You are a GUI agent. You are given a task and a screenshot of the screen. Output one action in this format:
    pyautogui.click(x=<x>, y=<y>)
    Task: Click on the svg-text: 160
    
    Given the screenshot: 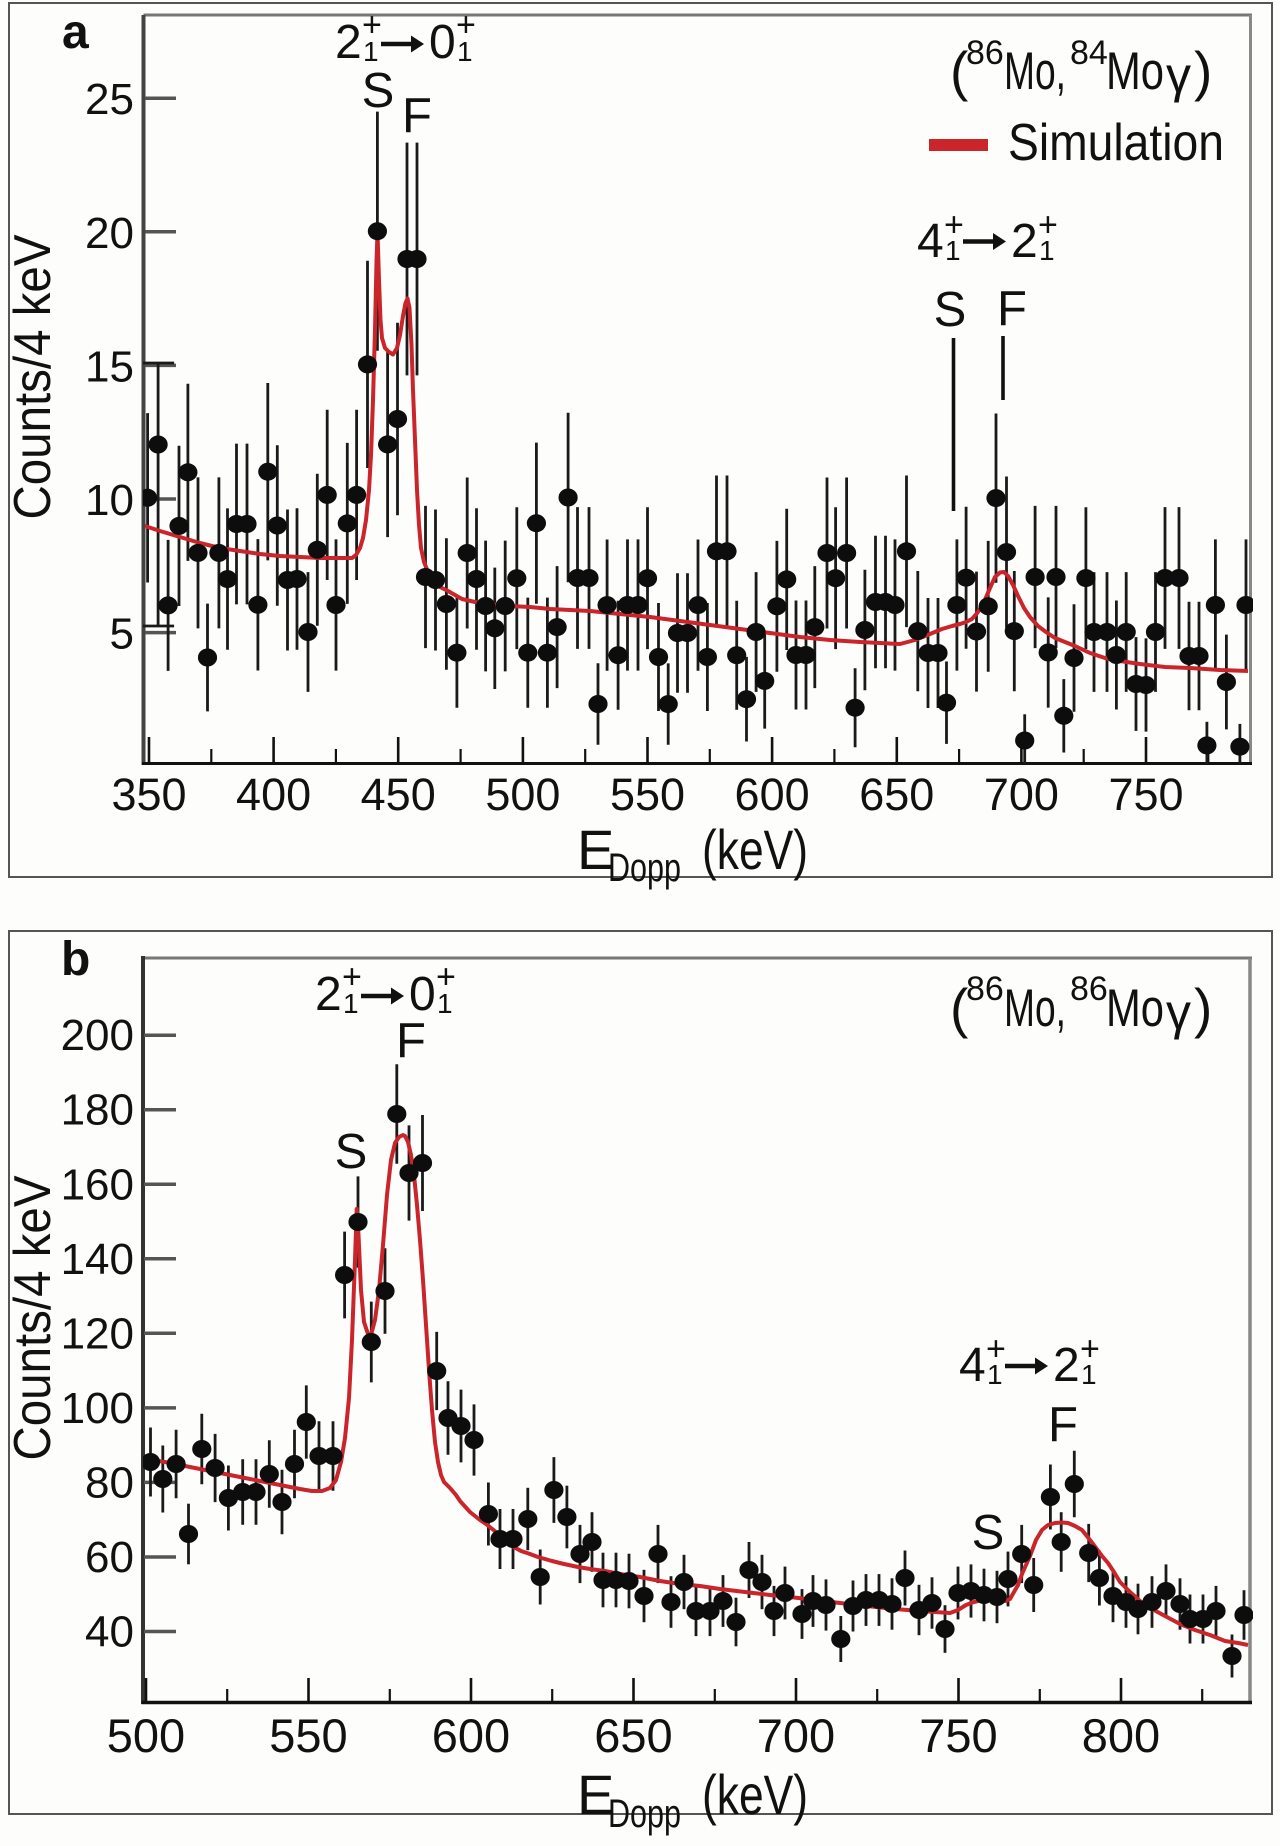 What is the action you would take?
    pyautogui.click(x=97, y=1184)
    